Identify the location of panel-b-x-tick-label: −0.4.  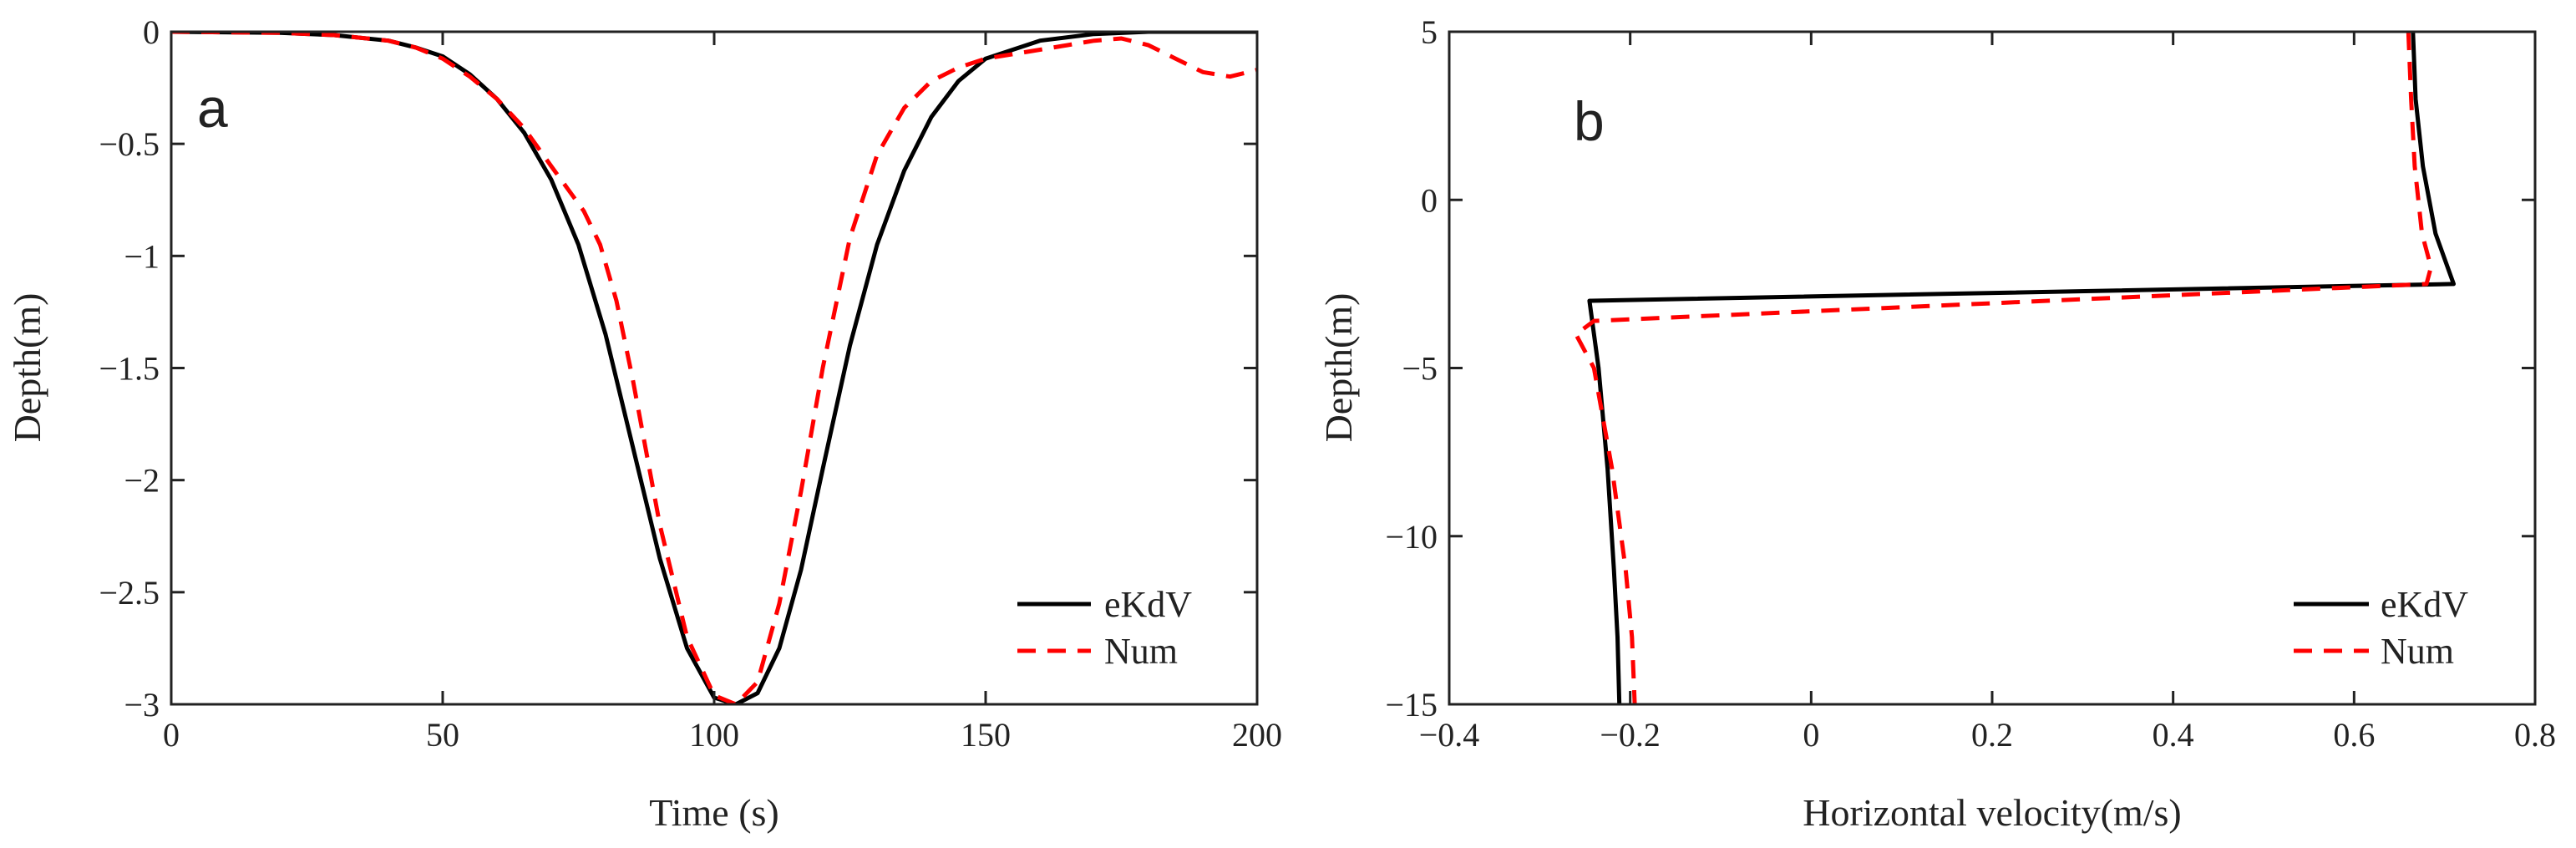
(1449, 735).